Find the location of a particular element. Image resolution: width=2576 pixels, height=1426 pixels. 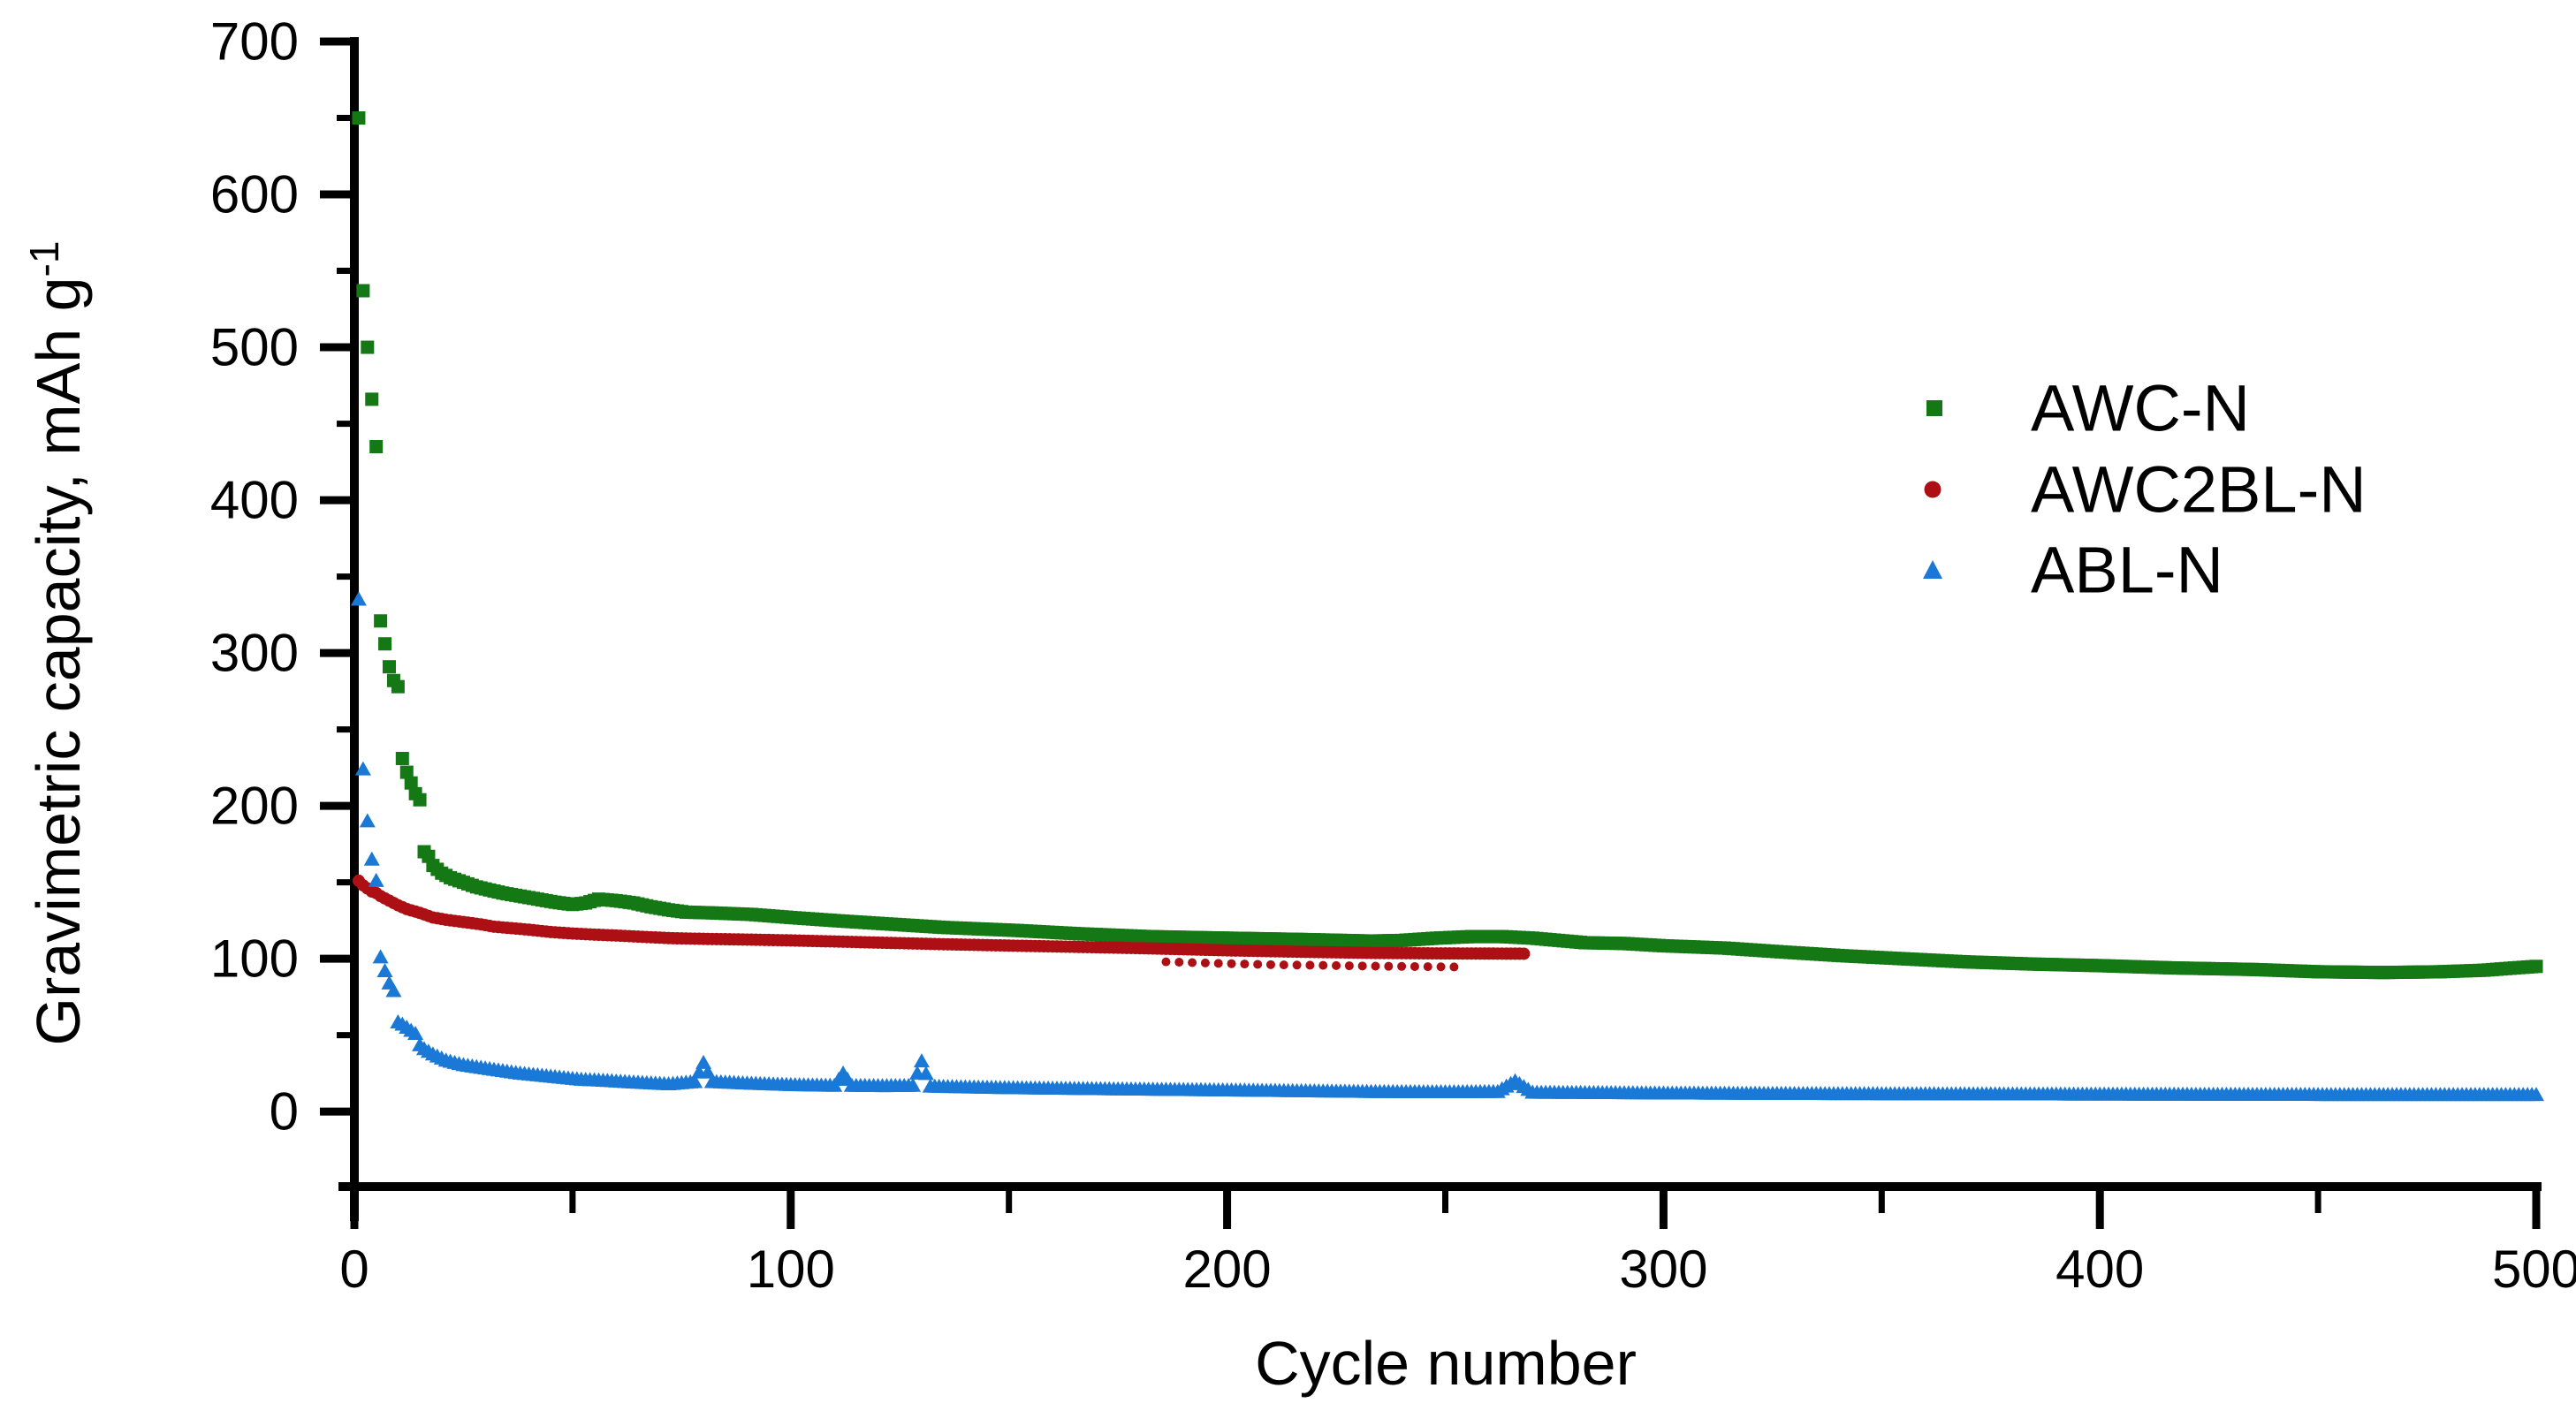

legend-marker-triangle-icon is located at coordinates (1932, 569).